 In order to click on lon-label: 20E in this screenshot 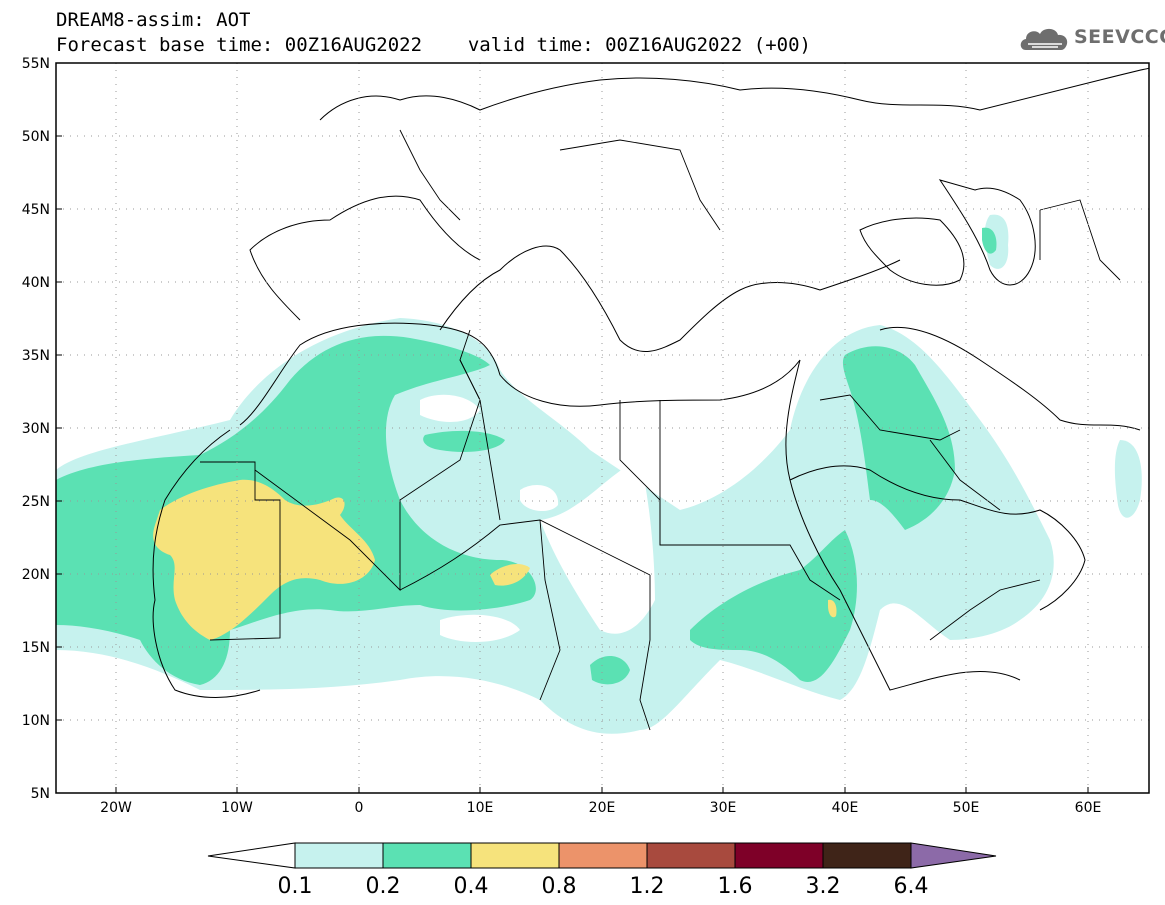, I will do `click(602, 808)`.